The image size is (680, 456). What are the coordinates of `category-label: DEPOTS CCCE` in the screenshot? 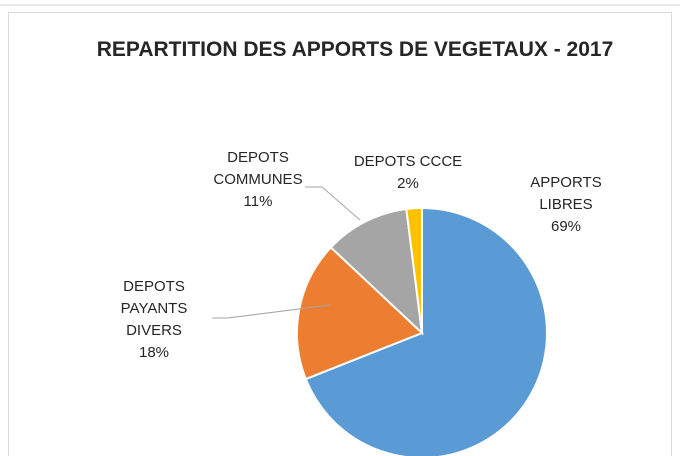 It's located at (408, 161).